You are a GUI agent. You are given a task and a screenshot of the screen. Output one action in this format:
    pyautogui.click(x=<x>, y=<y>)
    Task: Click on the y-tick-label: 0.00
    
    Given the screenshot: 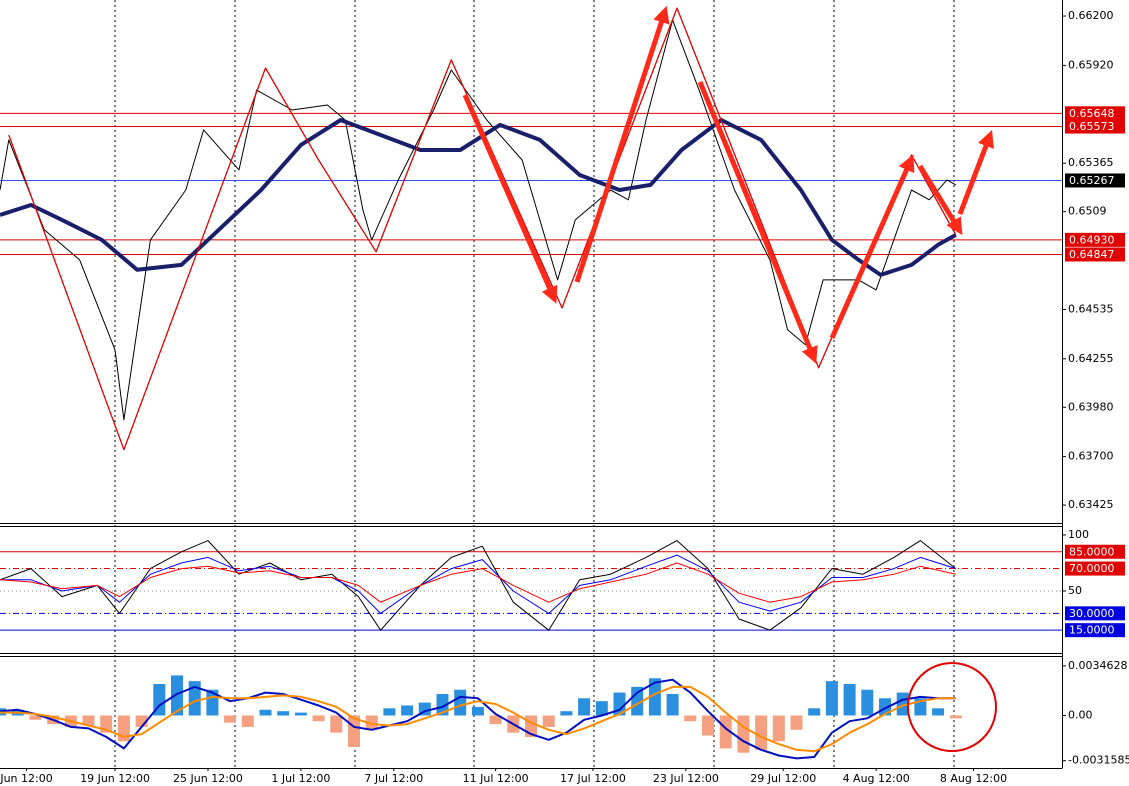 What is the action you would take?
    pyautogui.click(x=1080, y=714)
    